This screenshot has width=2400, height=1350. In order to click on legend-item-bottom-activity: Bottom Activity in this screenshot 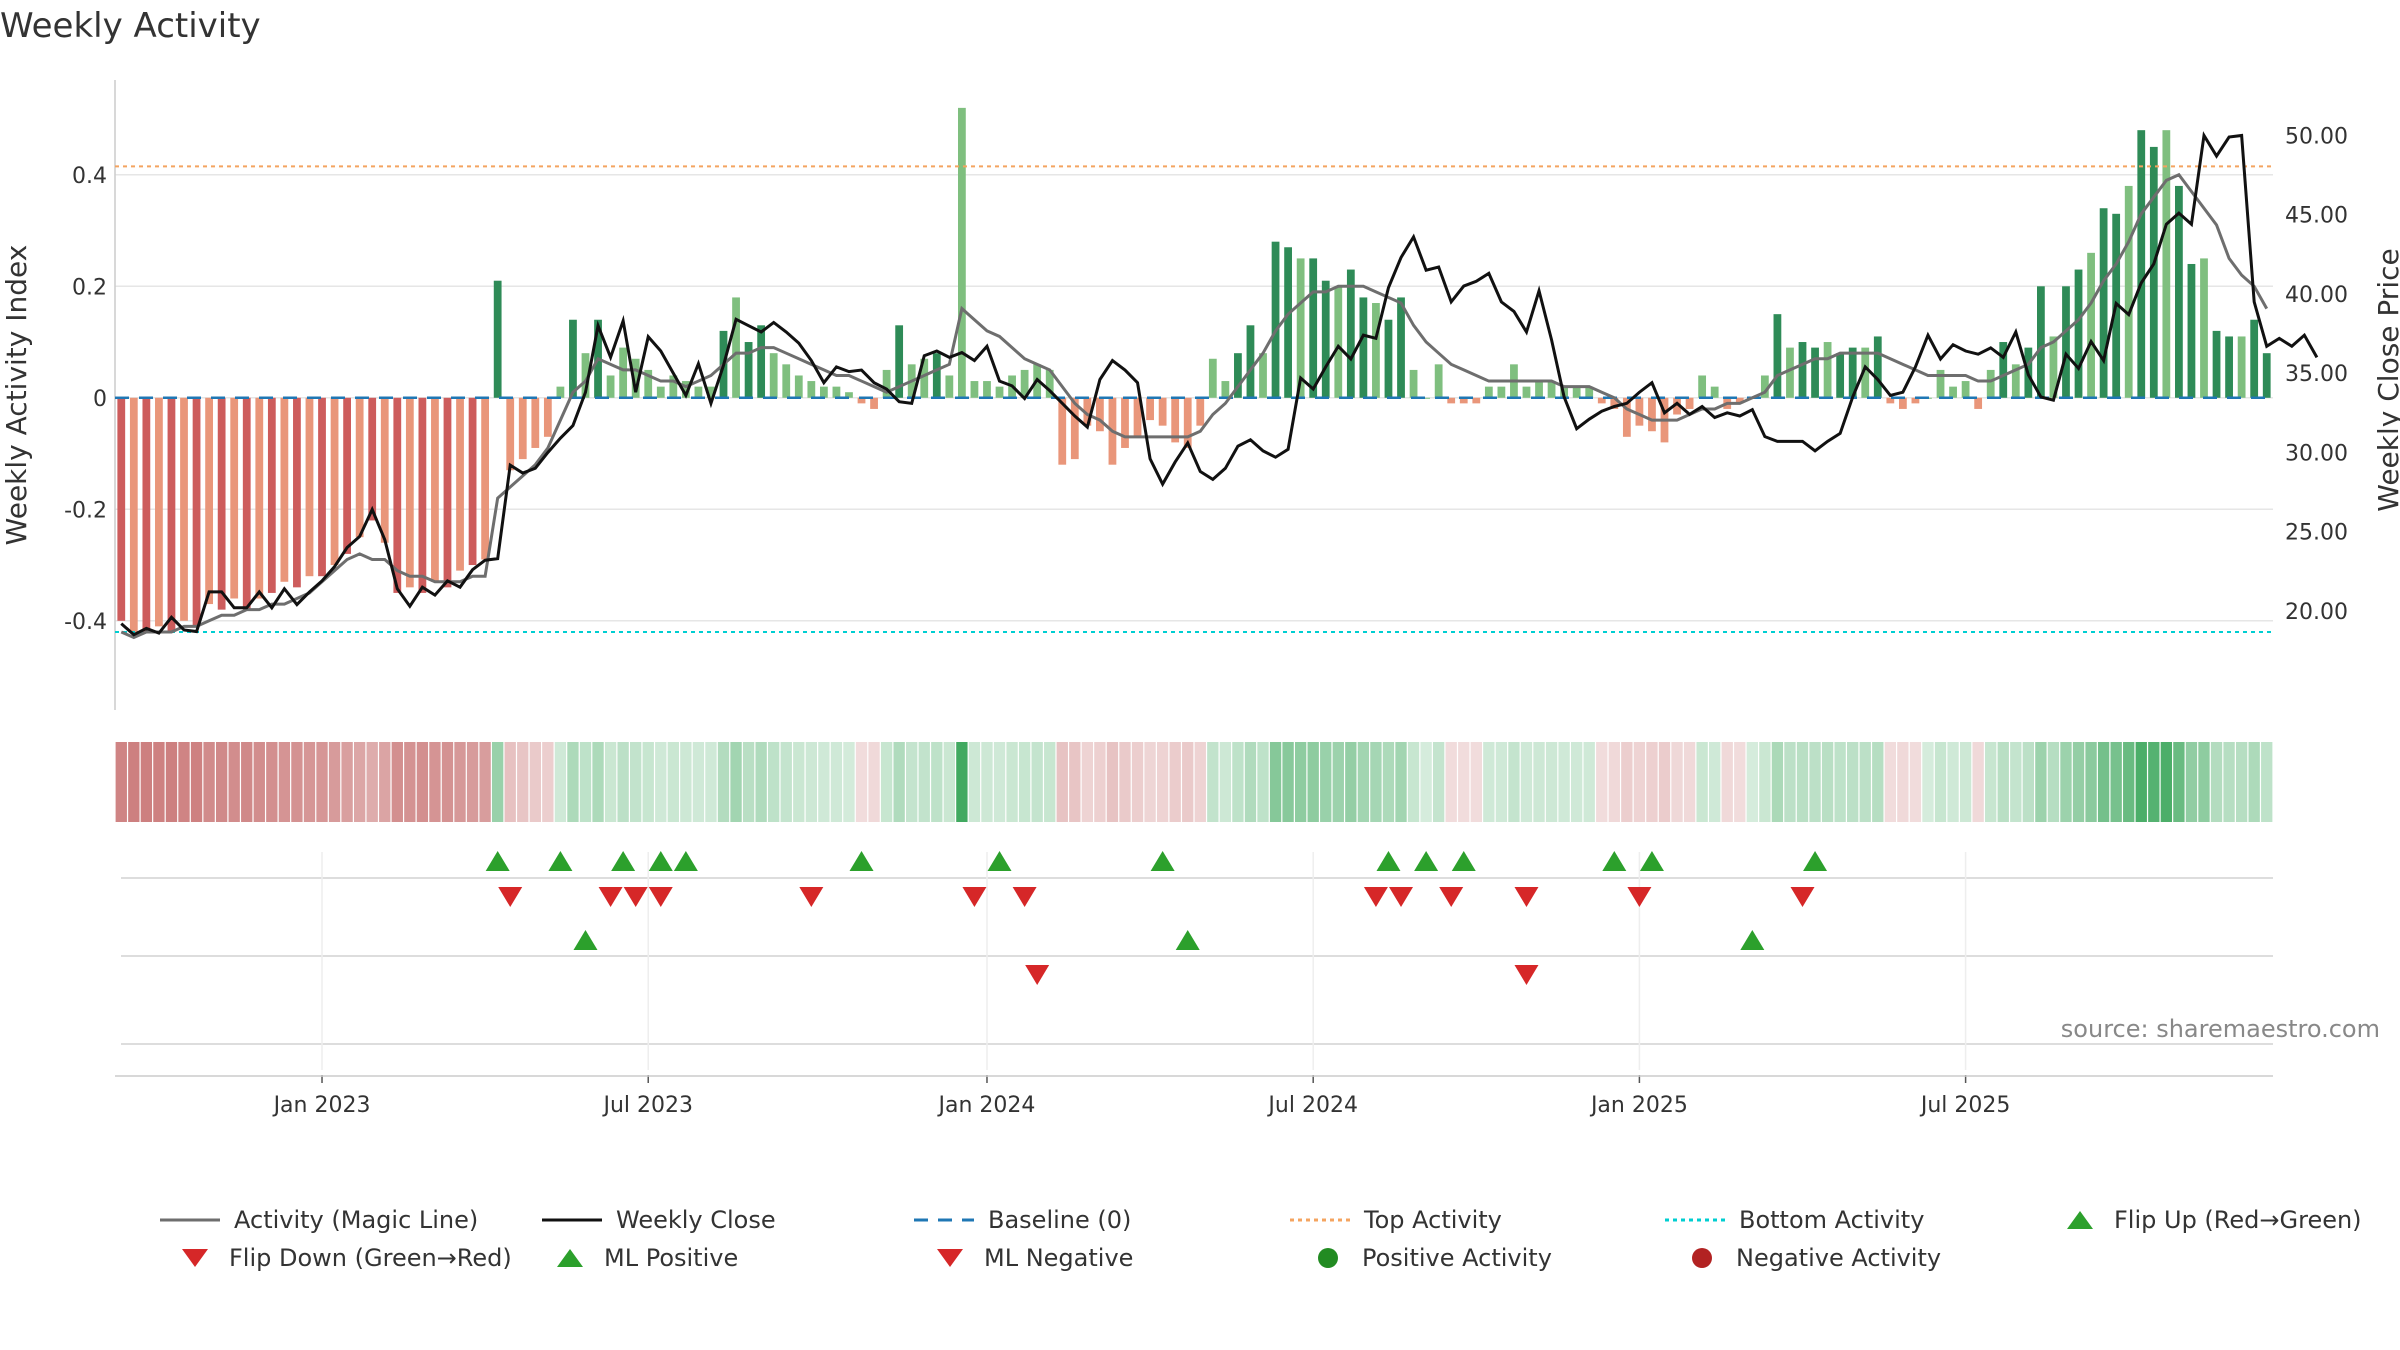, I will do `click(1794, 1220)`.